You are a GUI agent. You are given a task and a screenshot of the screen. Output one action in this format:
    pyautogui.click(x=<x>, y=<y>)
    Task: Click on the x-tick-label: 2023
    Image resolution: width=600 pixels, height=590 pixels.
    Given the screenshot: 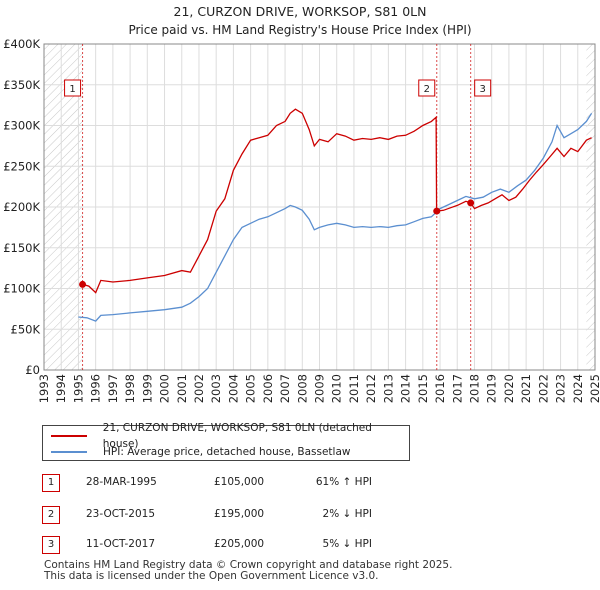 What is the action you would take?
    pyautogui.click(x=561, y=388)
    